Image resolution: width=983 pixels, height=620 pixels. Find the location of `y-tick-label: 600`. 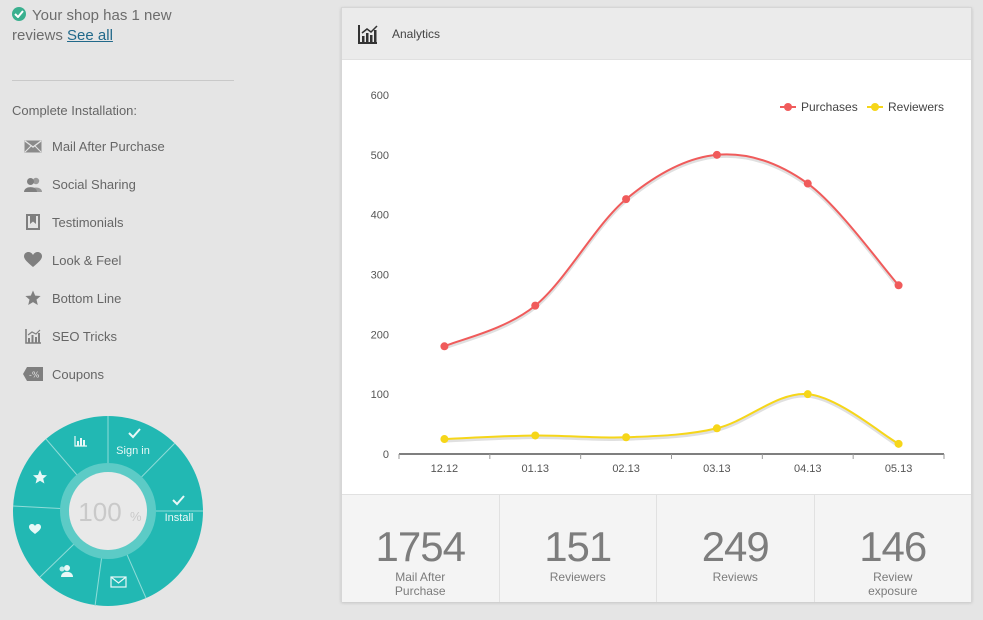

y-tick-label: 600 is located at coordinates (380, 96).